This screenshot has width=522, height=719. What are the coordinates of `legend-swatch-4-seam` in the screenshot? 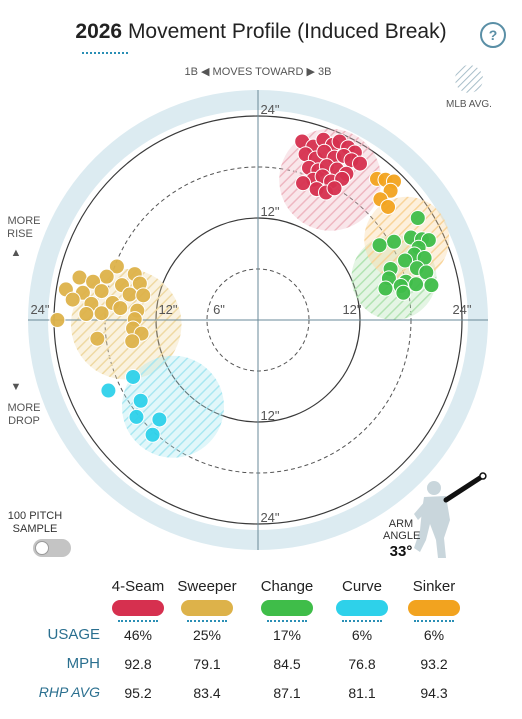 It's located at (138, 608).